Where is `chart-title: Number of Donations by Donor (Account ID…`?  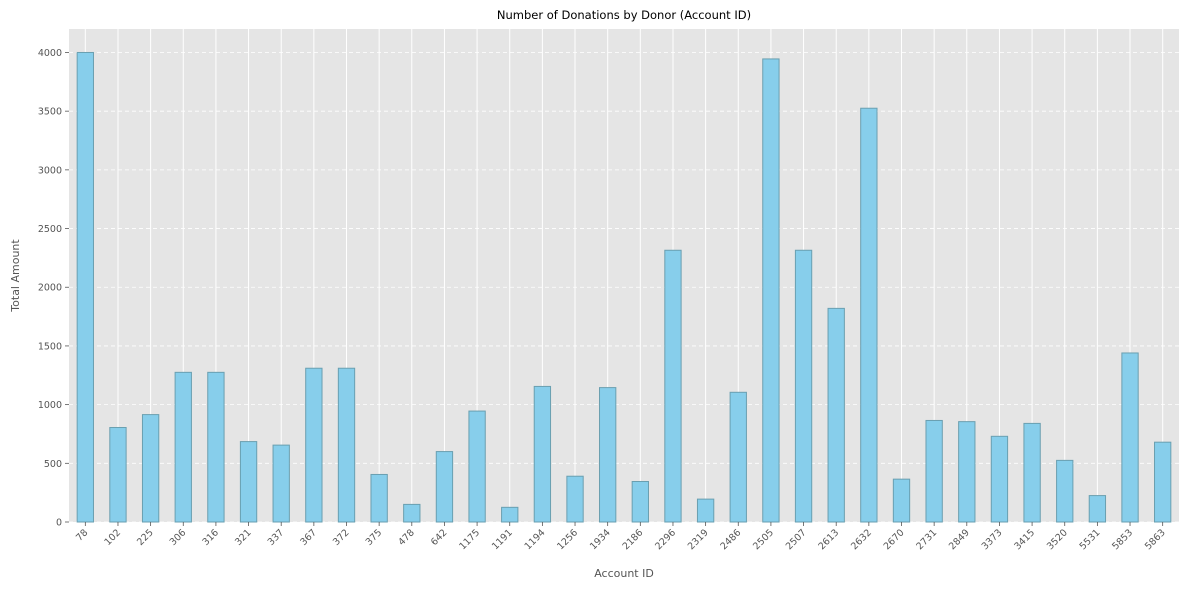
chart-title: Number of Donations by Donor (Account ID… is located at coordinates (624, 15).